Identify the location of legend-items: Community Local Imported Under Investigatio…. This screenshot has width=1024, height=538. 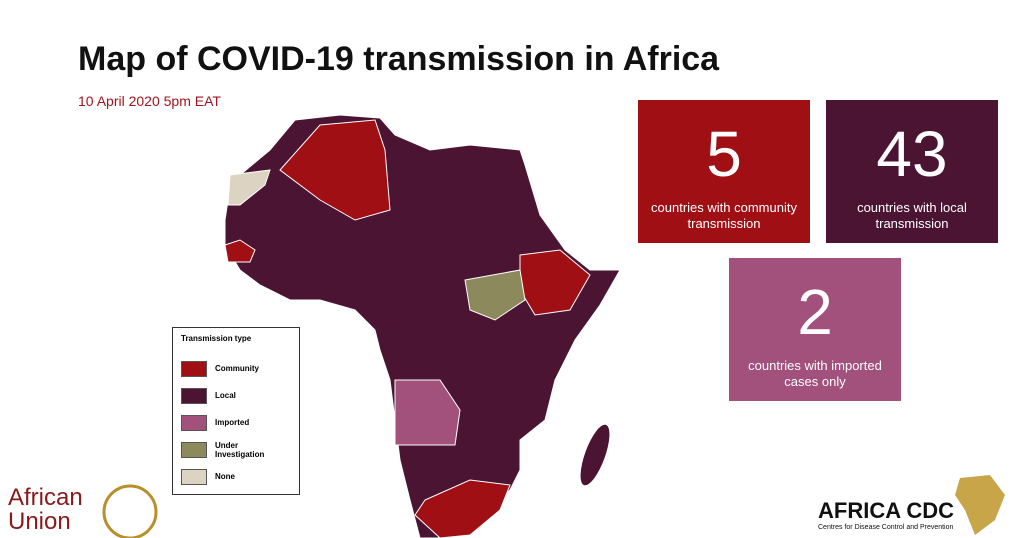
(236, 422).